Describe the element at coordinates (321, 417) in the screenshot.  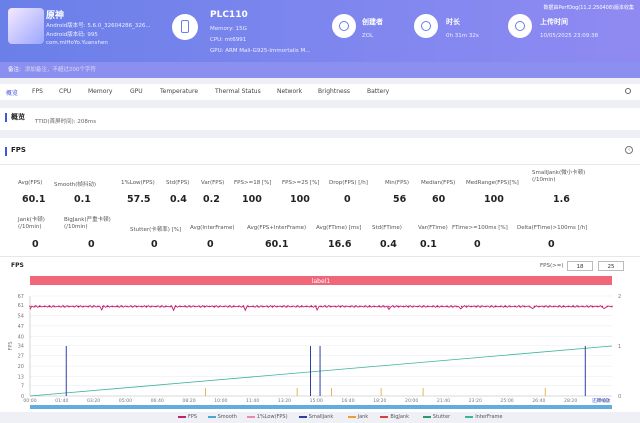
I see `legend-label: SmallJank` at that location.